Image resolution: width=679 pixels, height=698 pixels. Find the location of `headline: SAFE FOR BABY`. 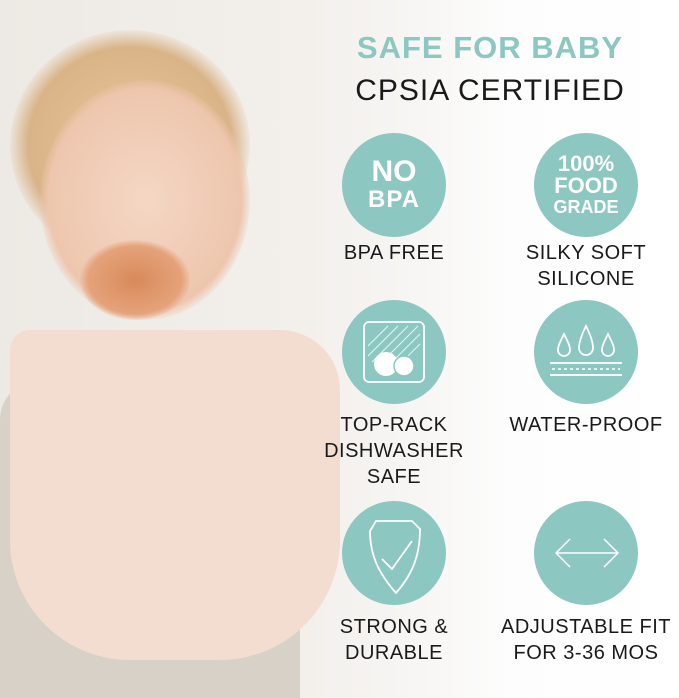

headline: SAFE FOR BABY is located at coordinates (490, 47).